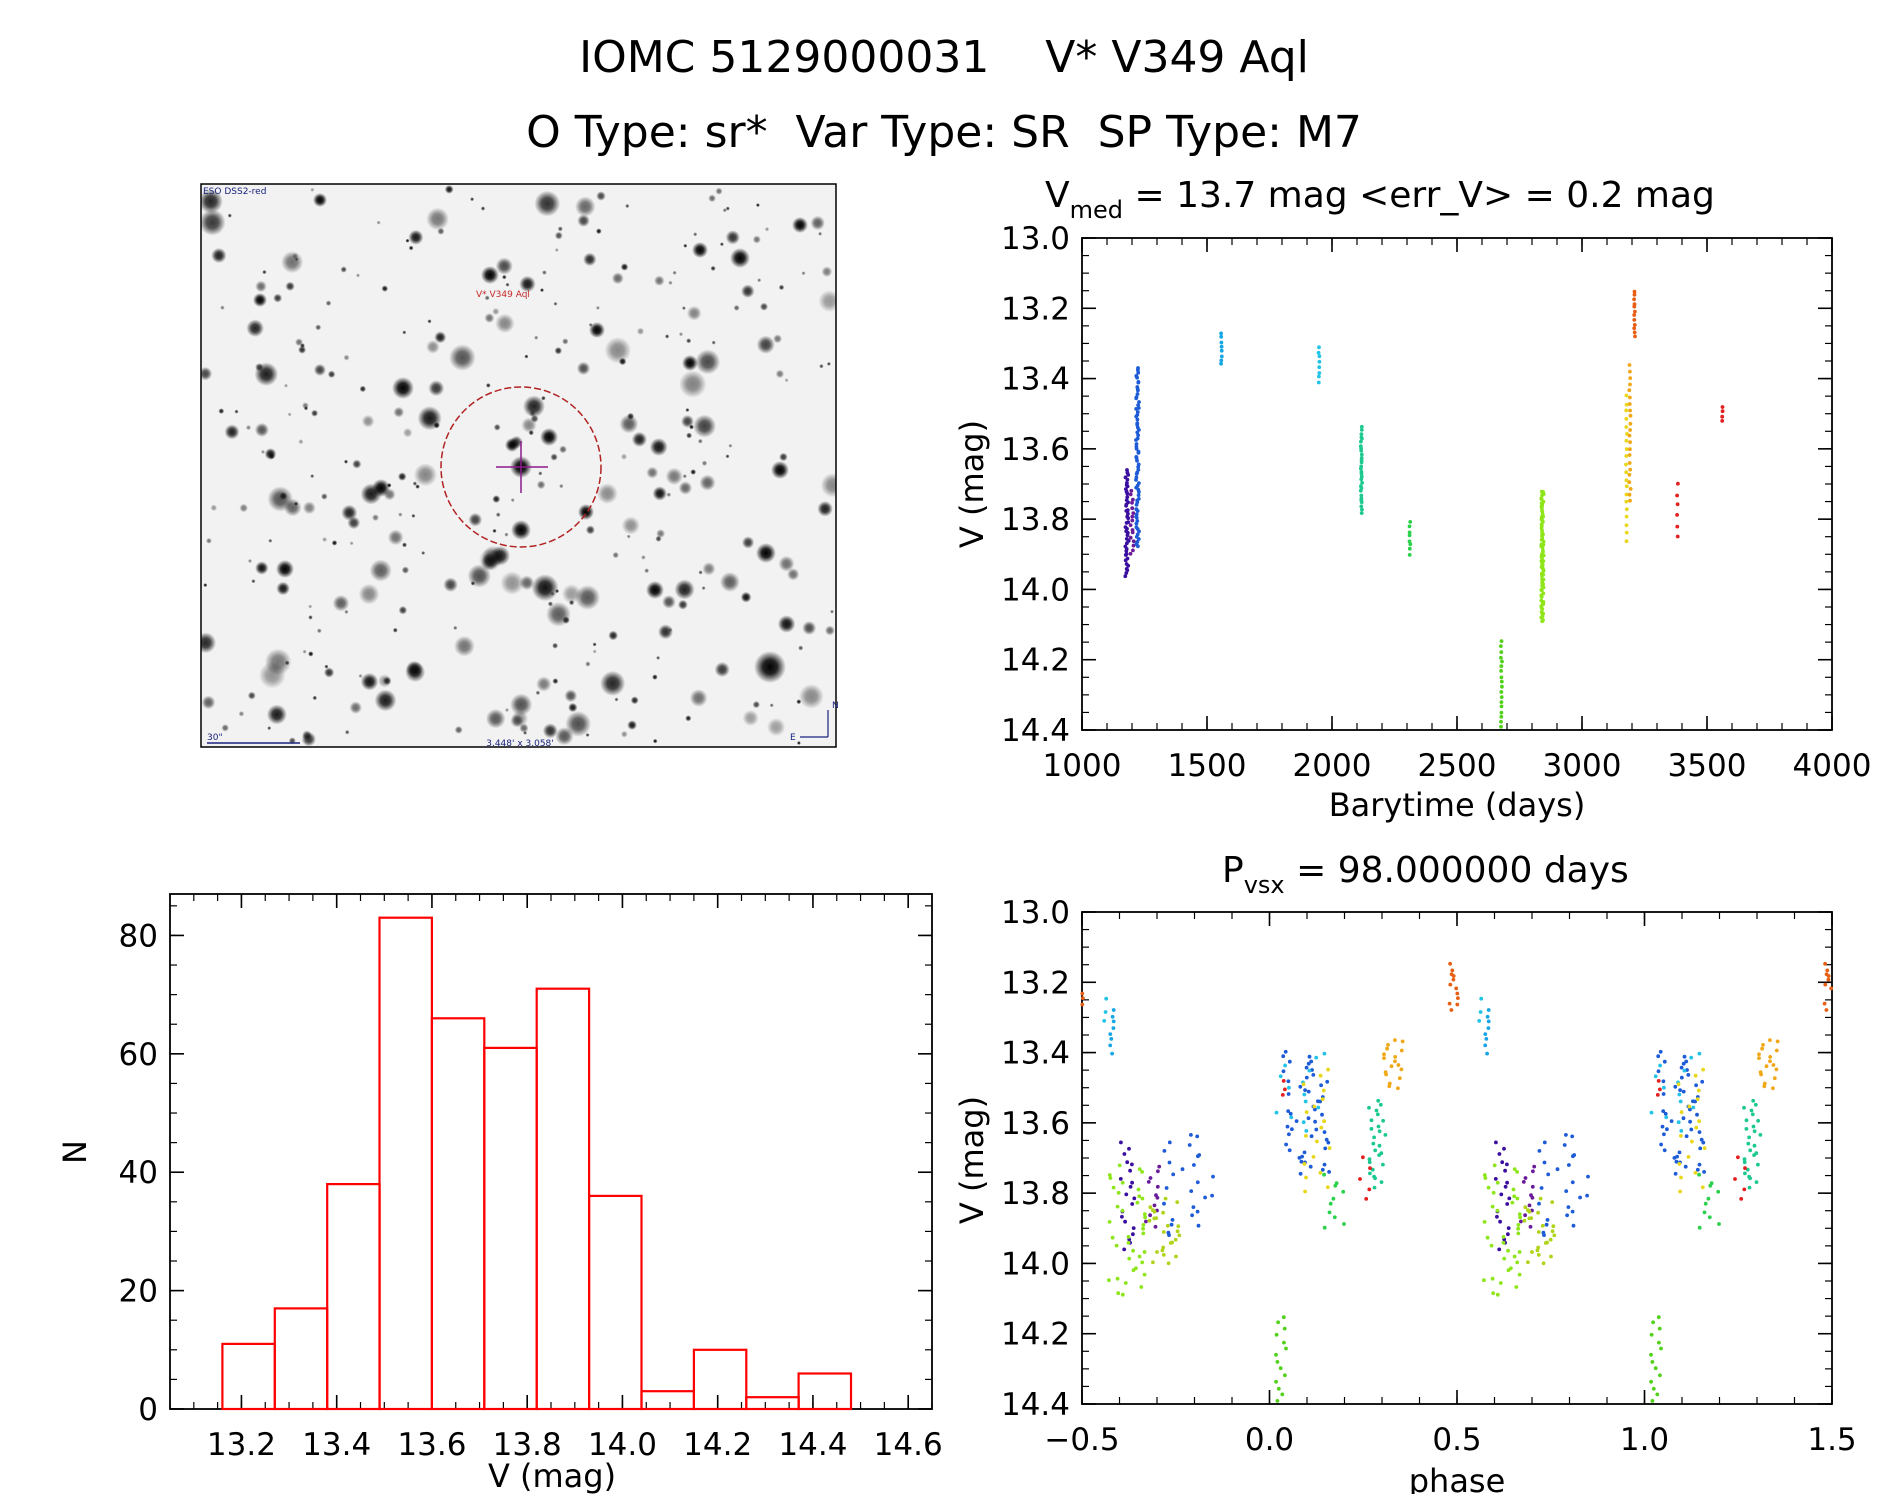 The width and height of the screenshot is (1889, 1494). Describe the element at coordinates (215, 738) in the screenshot. I see `finder-scale-label: 30"` at that location.